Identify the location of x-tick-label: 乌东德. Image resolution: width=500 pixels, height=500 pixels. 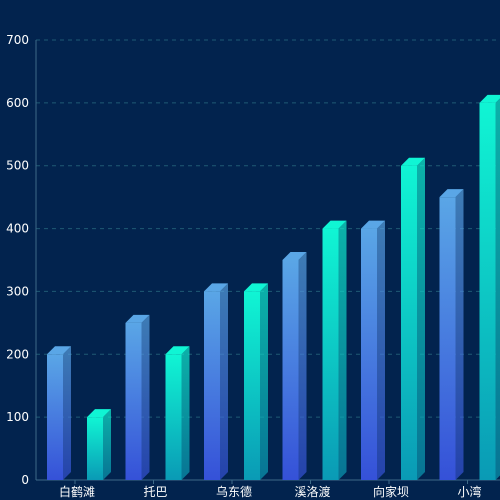
(234, 491).